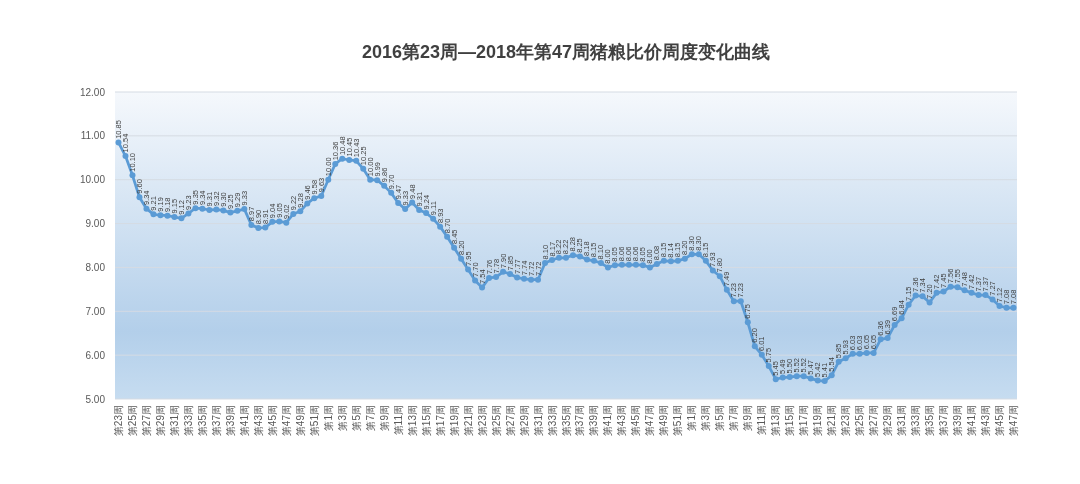 This screenshot has width=1080, height=484. What do you see at coordinates (95, 224) in the screenshot?
I see `y-tick-label: 9.00` at bounding box center [95, 224].